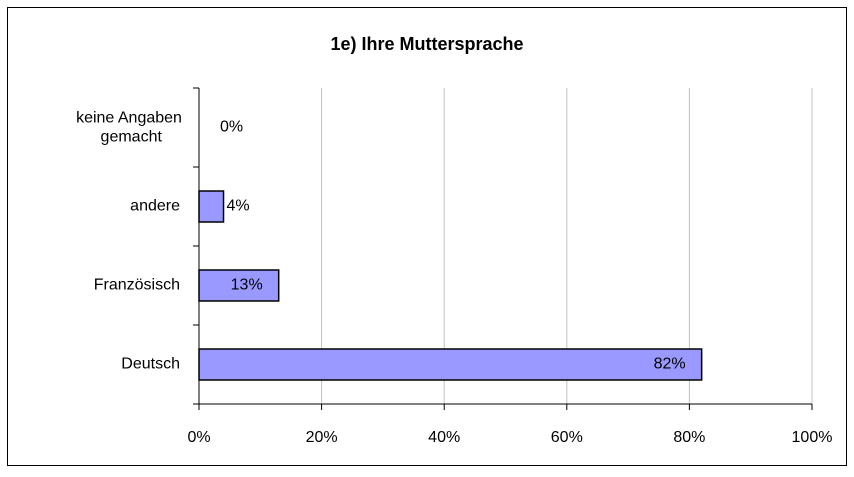 This screenshot has height=477, width=854. What do you see at coordinates (689, 437) in the screenshot?
I see `x-tick-label: 80%` at bounding box center [689, 437].